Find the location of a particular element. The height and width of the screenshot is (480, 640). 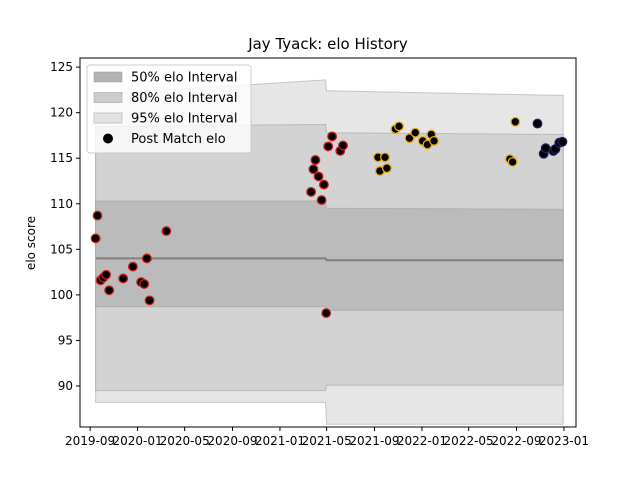

y-tick-label: 95 is located at coordinates (65, 340).